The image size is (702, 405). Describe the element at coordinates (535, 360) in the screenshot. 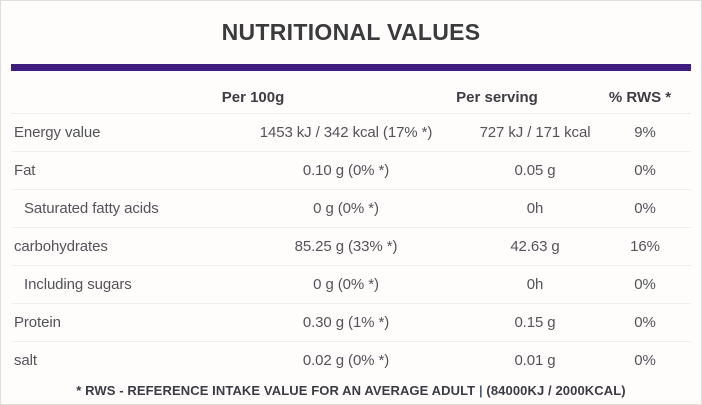

I see `per-serving-value: 0.01 g` at that location.